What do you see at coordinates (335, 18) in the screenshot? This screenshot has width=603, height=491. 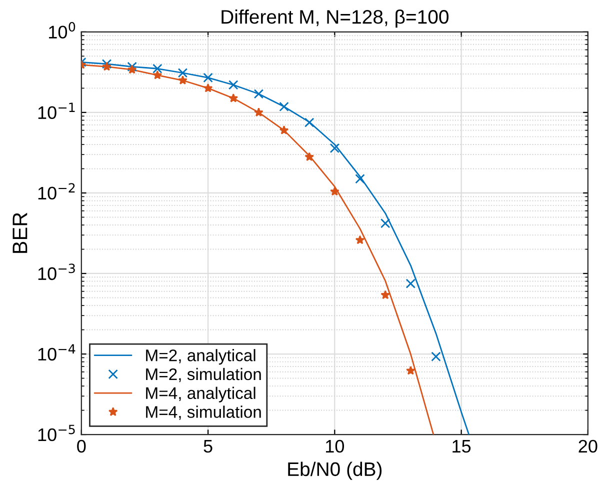 I see `chart-title: Different M, N=128, β=100` at bounding box center [335, 18].